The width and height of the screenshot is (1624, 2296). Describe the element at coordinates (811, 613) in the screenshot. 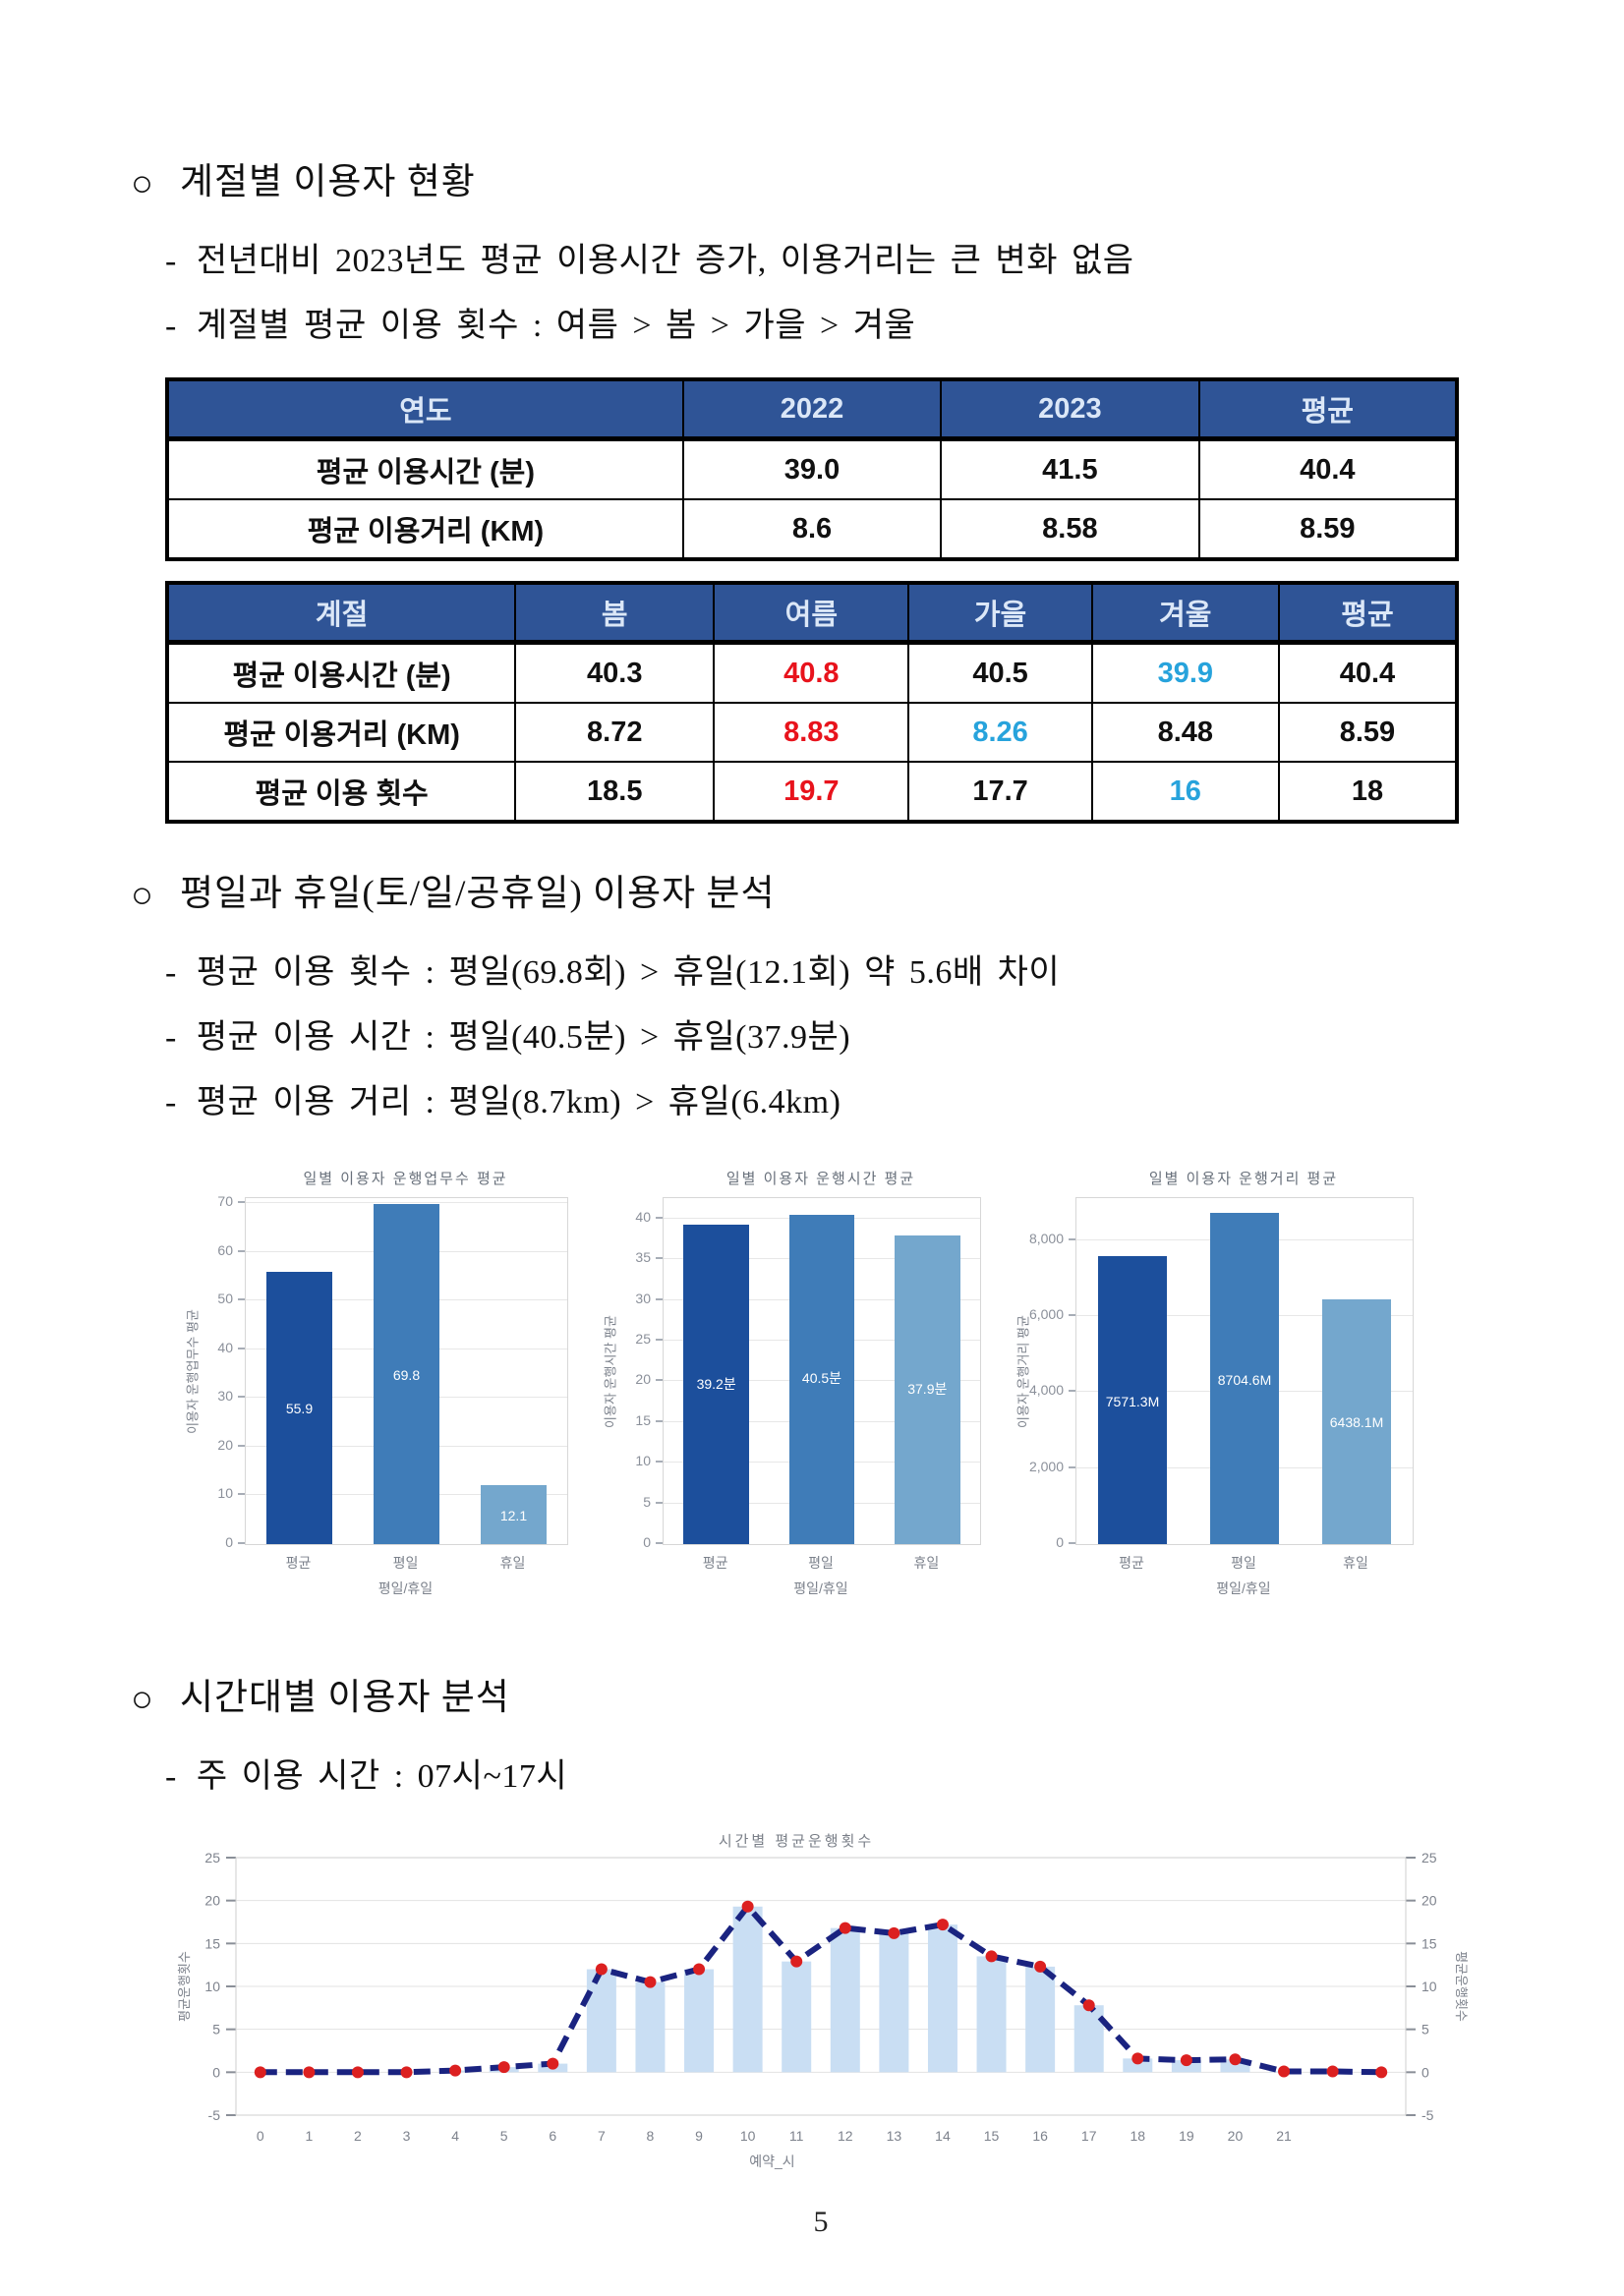

I see `table-header-cell: 여름` at that location.